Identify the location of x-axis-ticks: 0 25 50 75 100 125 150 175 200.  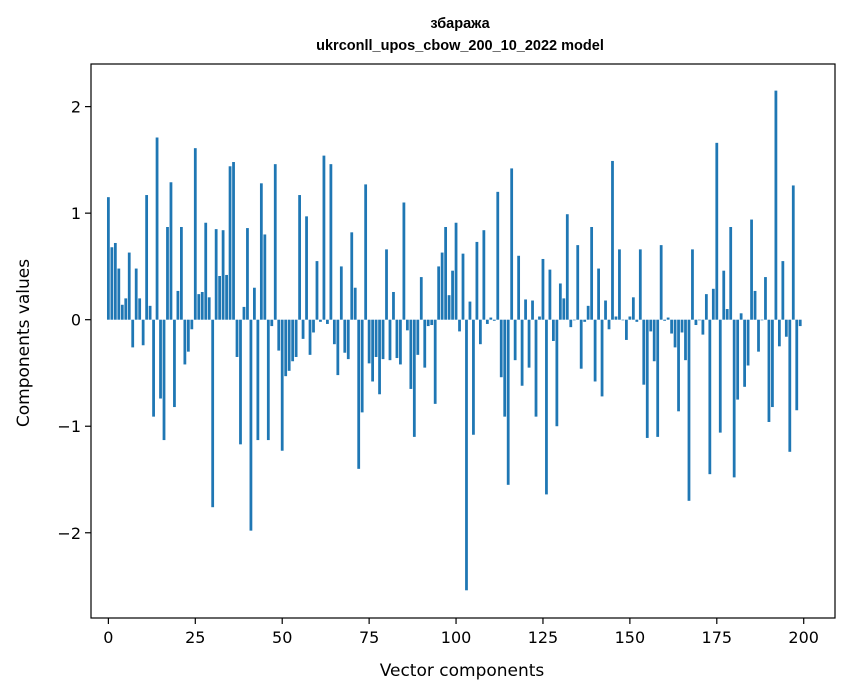
(461, 632).